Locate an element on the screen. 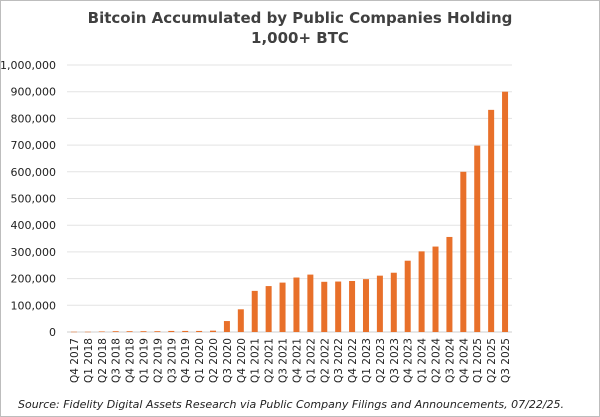 The height and width of the screenshot is (417, 600). x-tick-label: Q1 2025 is located at coordinates (478, 360).